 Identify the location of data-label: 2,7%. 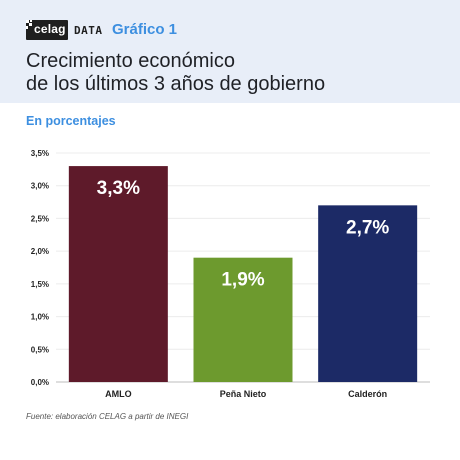
(367, 227).